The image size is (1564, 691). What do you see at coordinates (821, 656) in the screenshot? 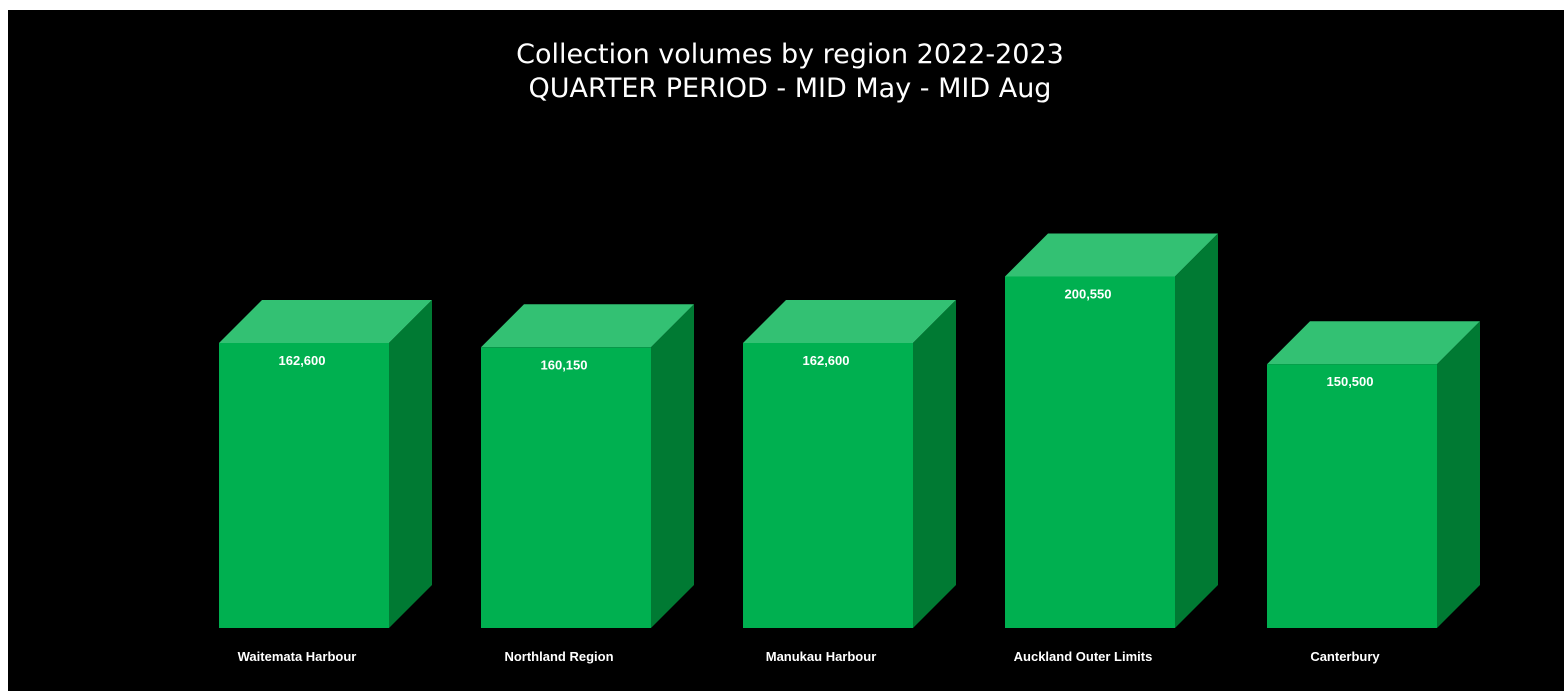
I see `category-label: Manukau Harbour` at bounding box center [821, 656].